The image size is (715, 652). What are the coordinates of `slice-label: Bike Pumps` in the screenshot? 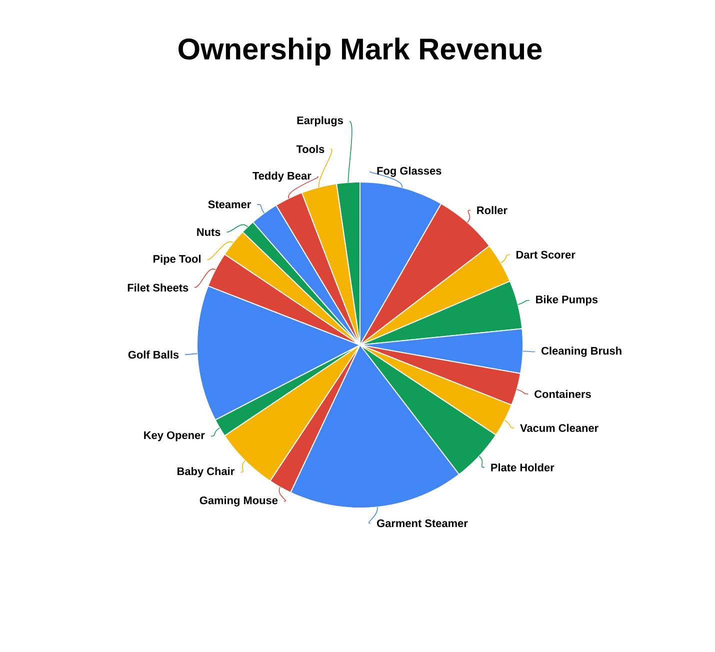 It's located at (567, 300).